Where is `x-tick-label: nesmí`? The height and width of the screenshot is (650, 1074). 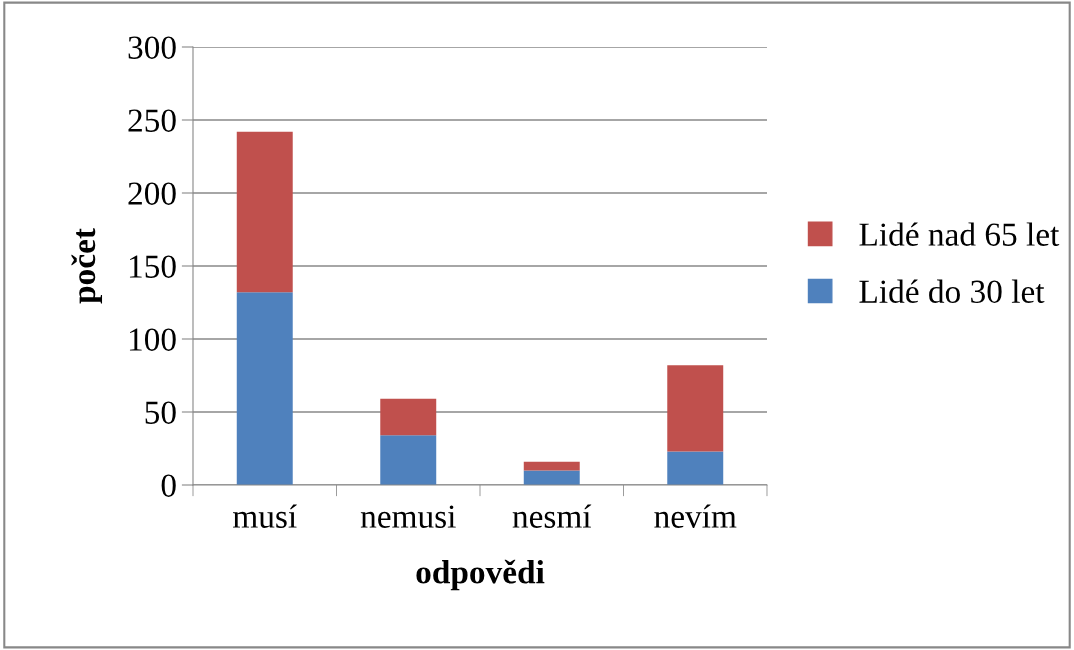 x-tick-label: nesmí is located at coordinates (552, 516).